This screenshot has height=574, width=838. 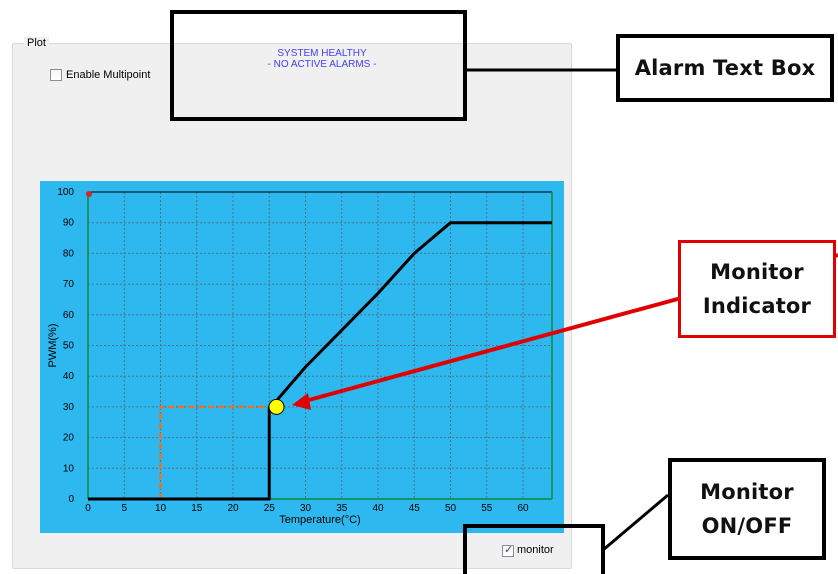 What do you see at coordinates (56, 75) in the screenshot?
I see `enable-multipoint-checkbox` at bounding box center [56, 75].